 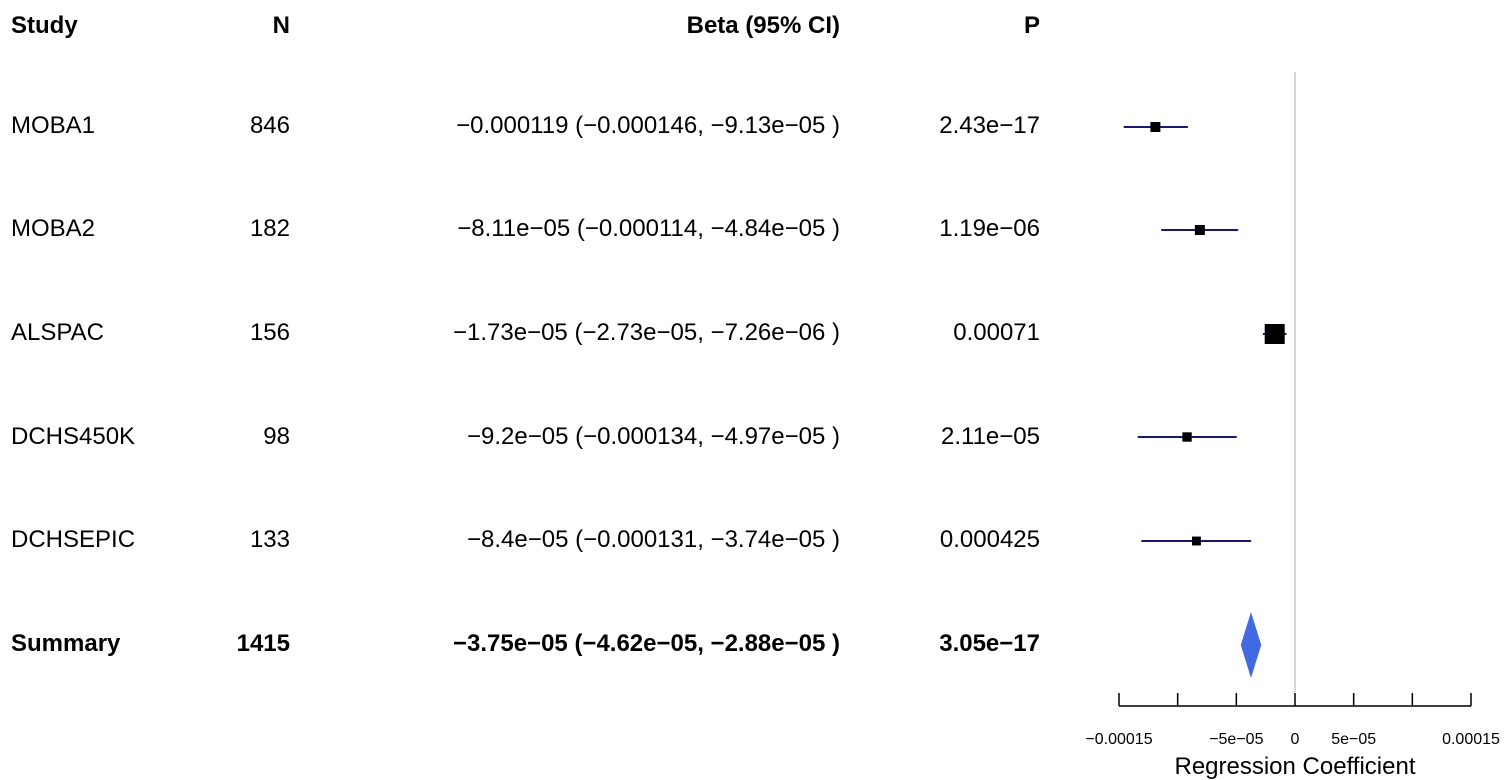 What do you see at coordinates (269, 228) in the screenshot?
I see `study-n: 182` at bounding box center [269, 228].